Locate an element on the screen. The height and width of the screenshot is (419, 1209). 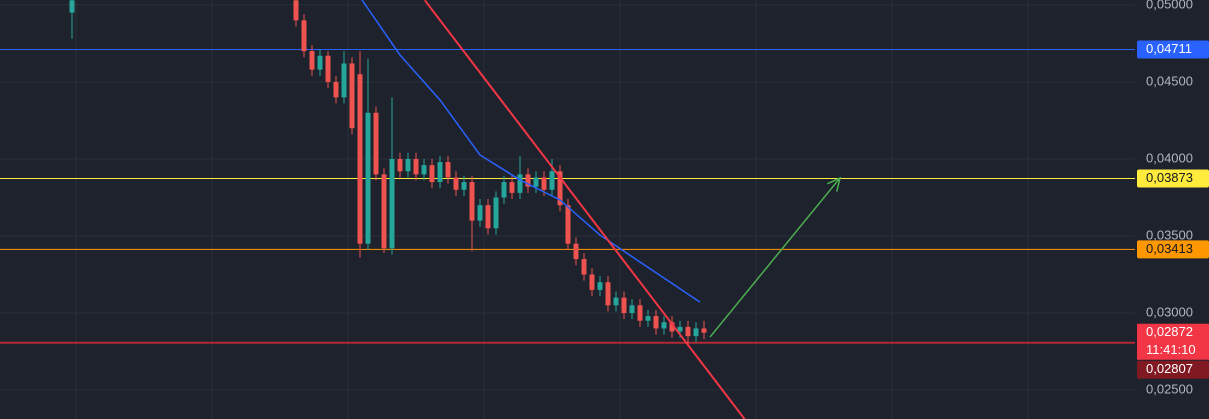
level-label: 0,03413 is located at coordinates (1169, 248).